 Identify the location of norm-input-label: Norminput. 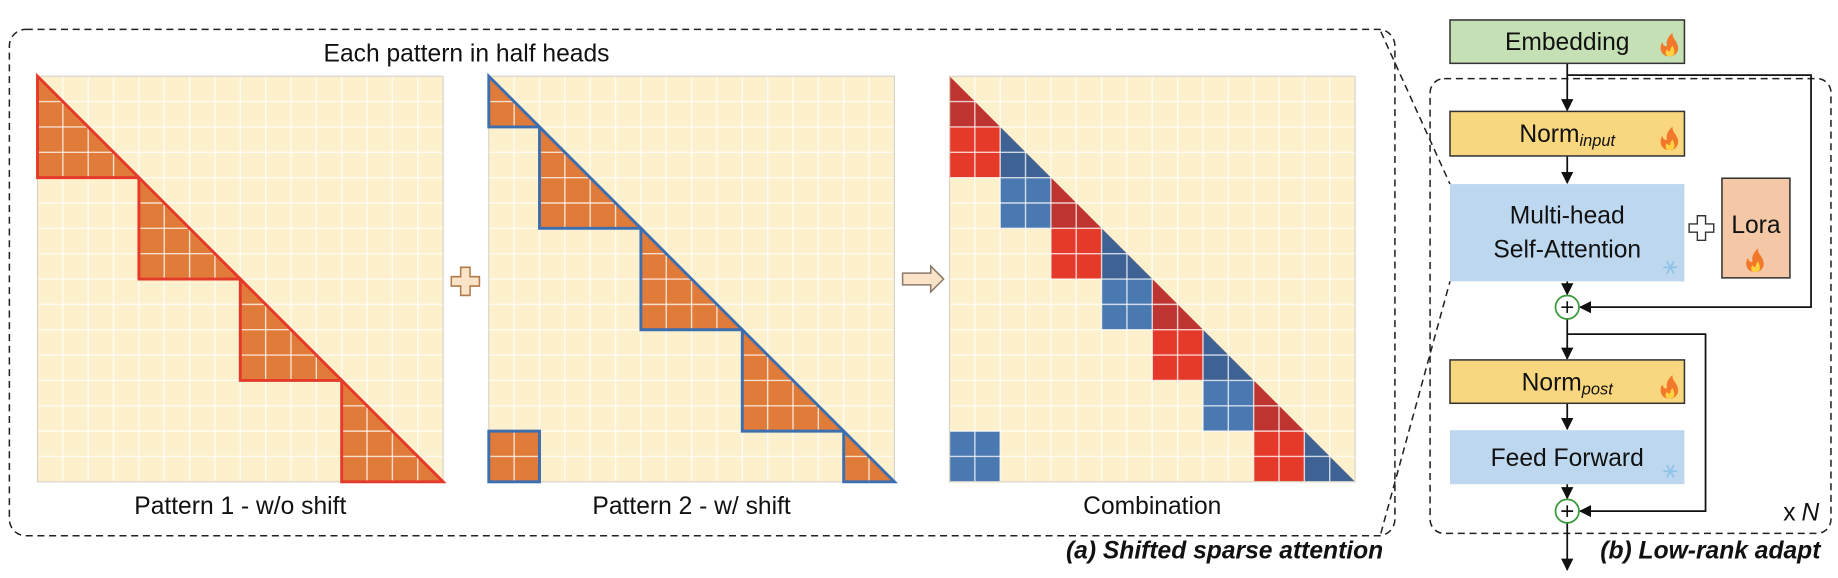
(1567, 135).